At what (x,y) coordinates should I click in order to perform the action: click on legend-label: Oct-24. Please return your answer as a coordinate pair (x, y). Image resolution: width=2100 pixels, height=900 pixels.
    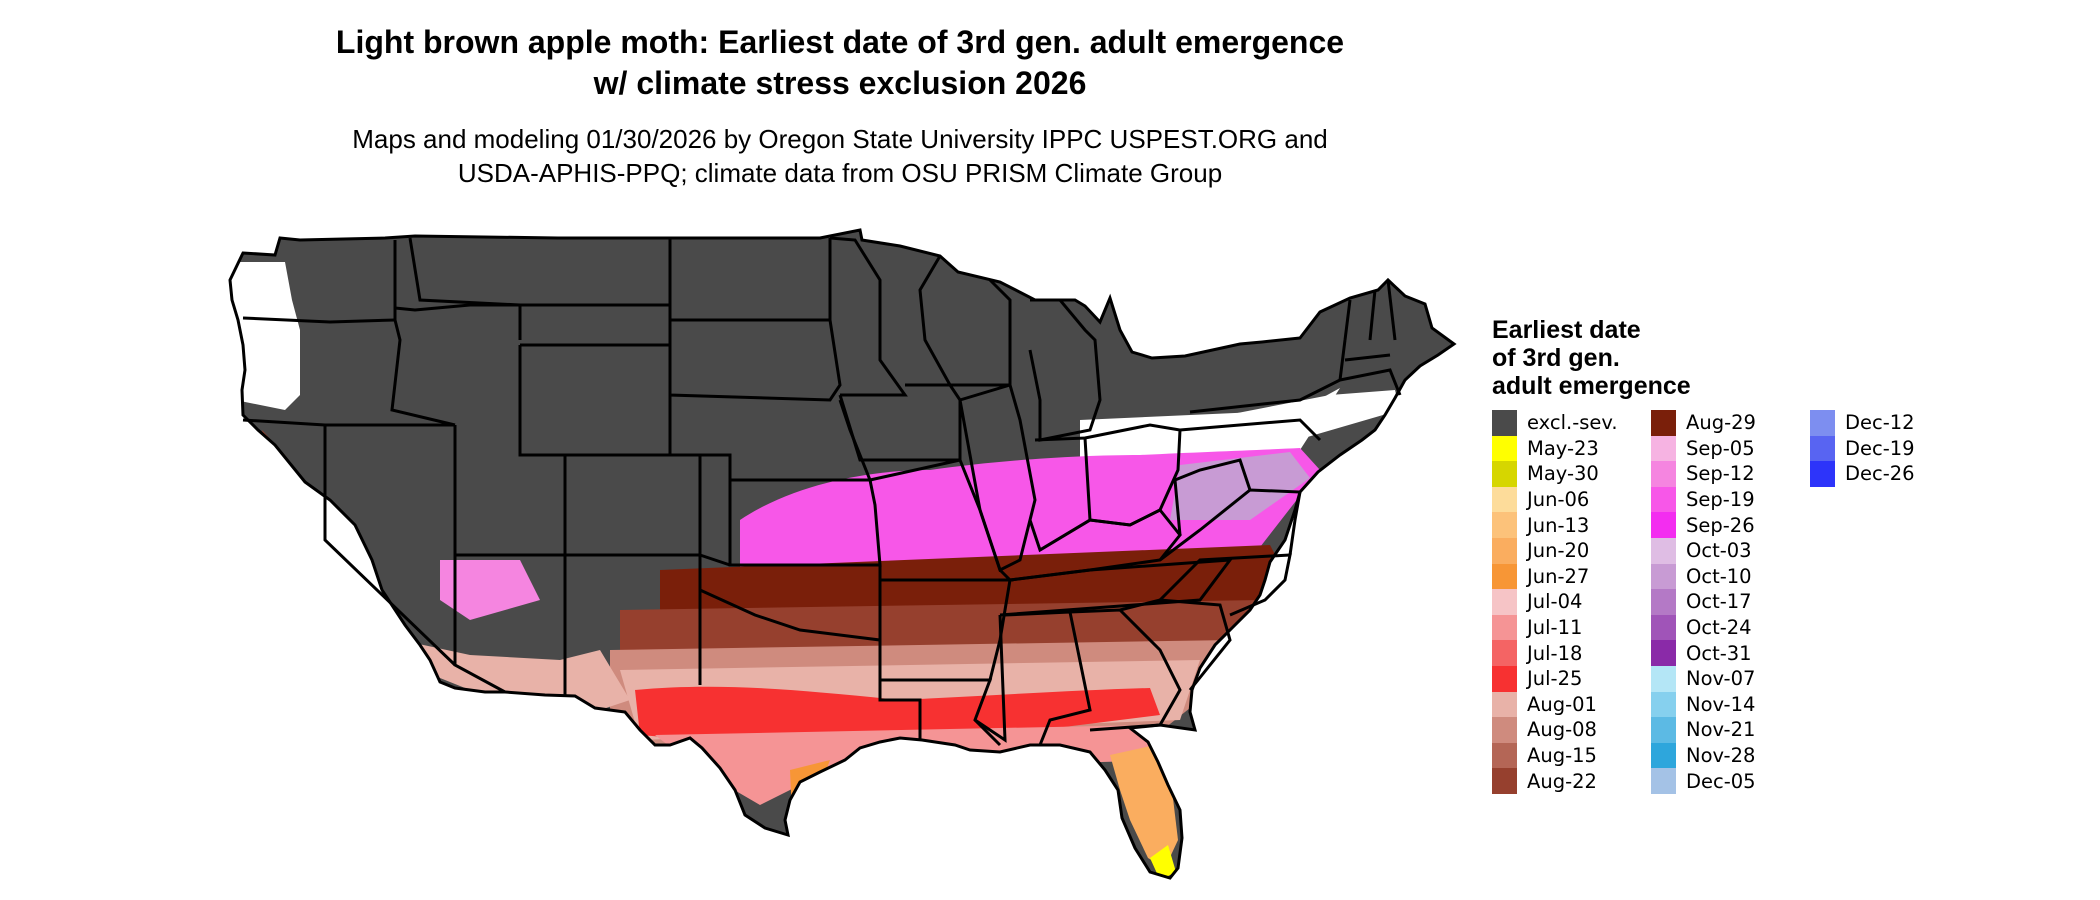
    Looking at the image, I should click on (1719, 628).